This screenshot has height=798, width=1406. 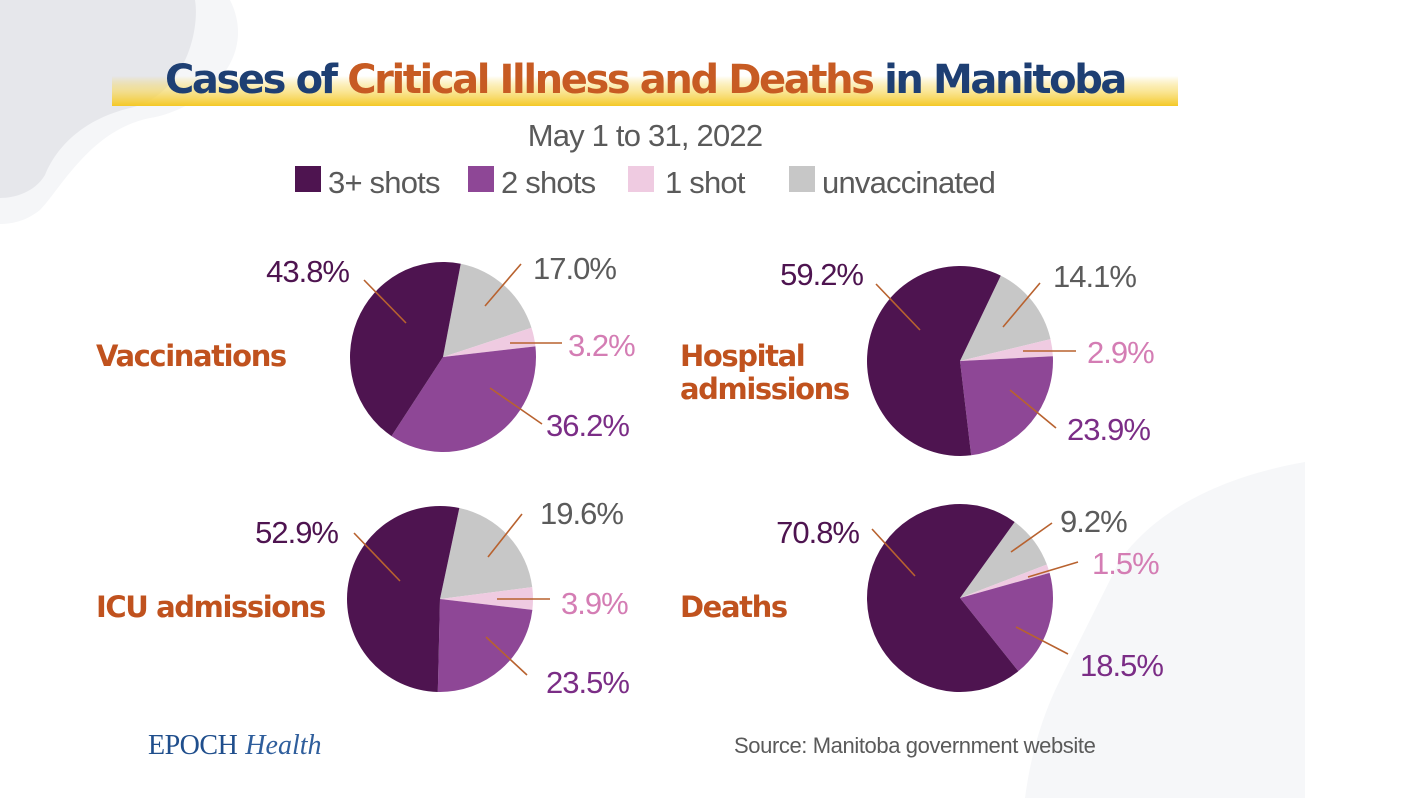 What do you see at coordinates (1094, 276) in the screenshot?
I see `data-label-unvaccinated: 14.1%` at bounding box center [1094, 276].